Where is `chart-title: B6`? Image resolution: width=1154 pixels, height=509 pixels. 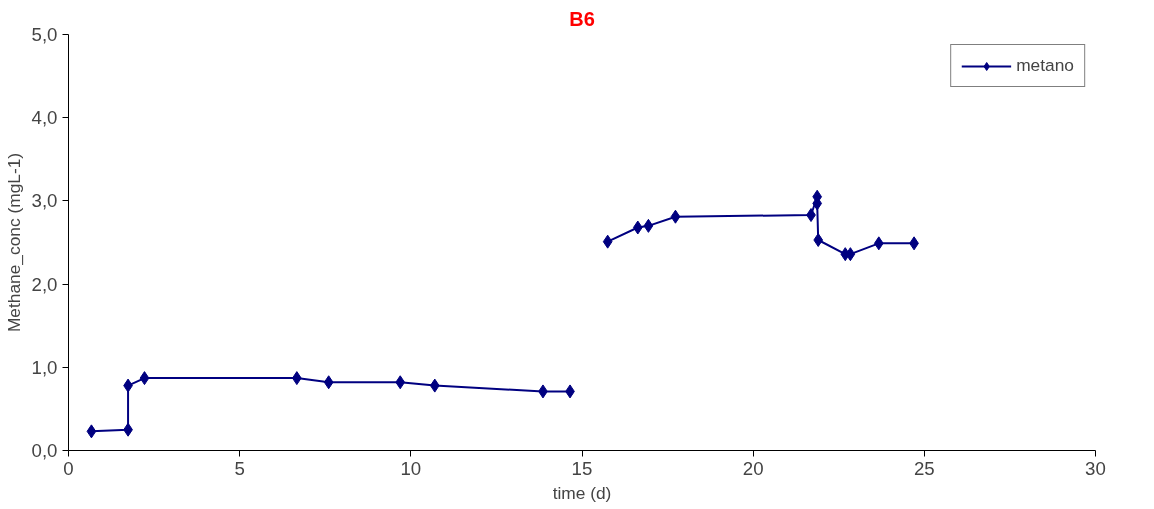 chart-title: B6 is located at coordinates (582, 18).